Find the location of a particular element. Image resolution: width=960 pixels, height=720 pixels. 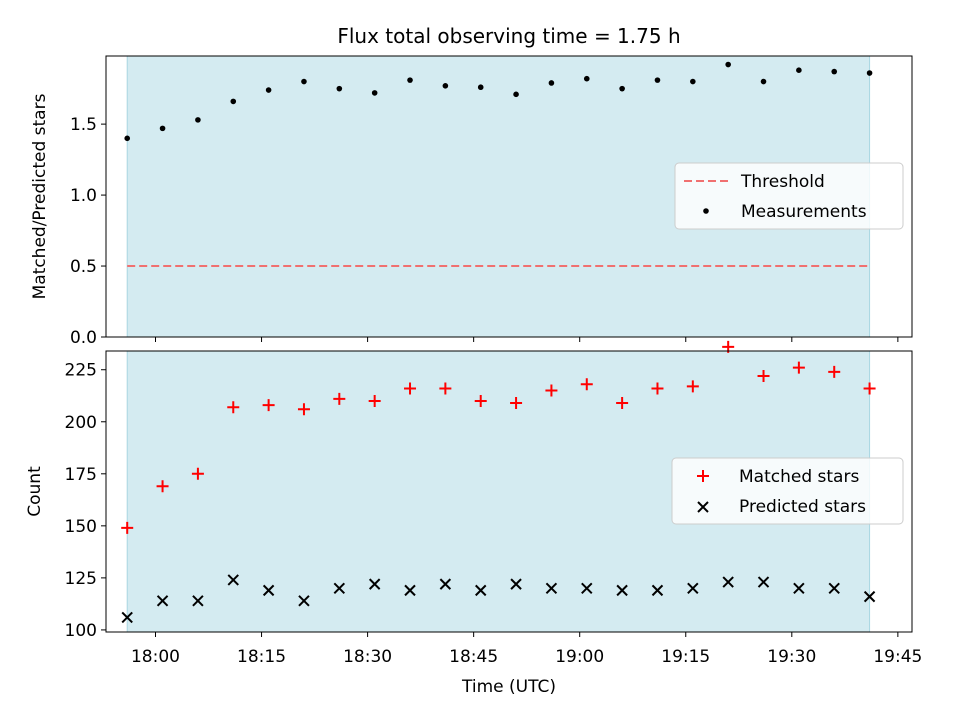

y-tick-label: 1.5 is located at coordinates (83, 125).